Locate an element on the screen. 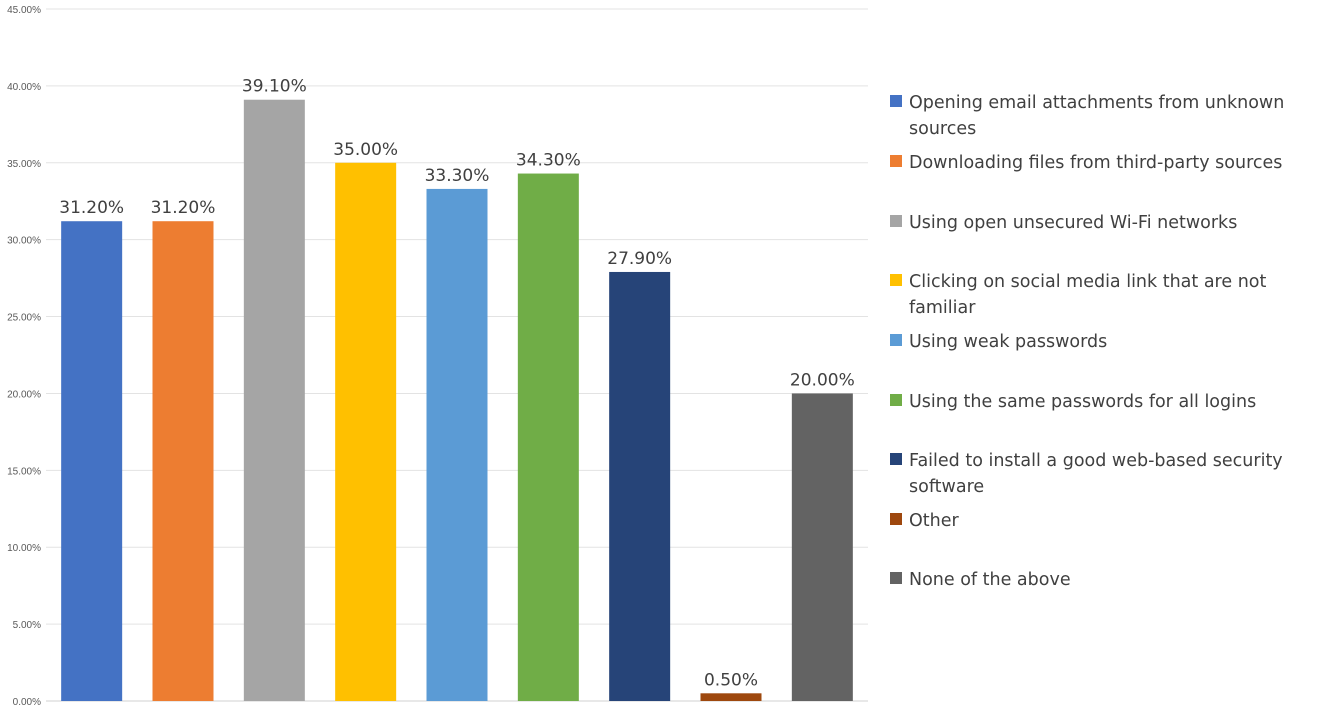 The width and height of the screenshot is (1341, 717). legend-label: None of the above is located at coordinates (990, 580).